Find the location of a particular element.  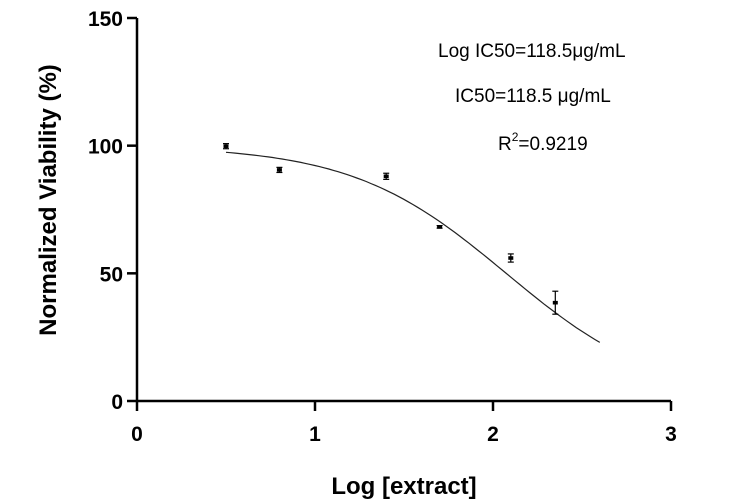

ic50-annotation: IC50=118.5 μg/mL is located at coordinates (533, 96).